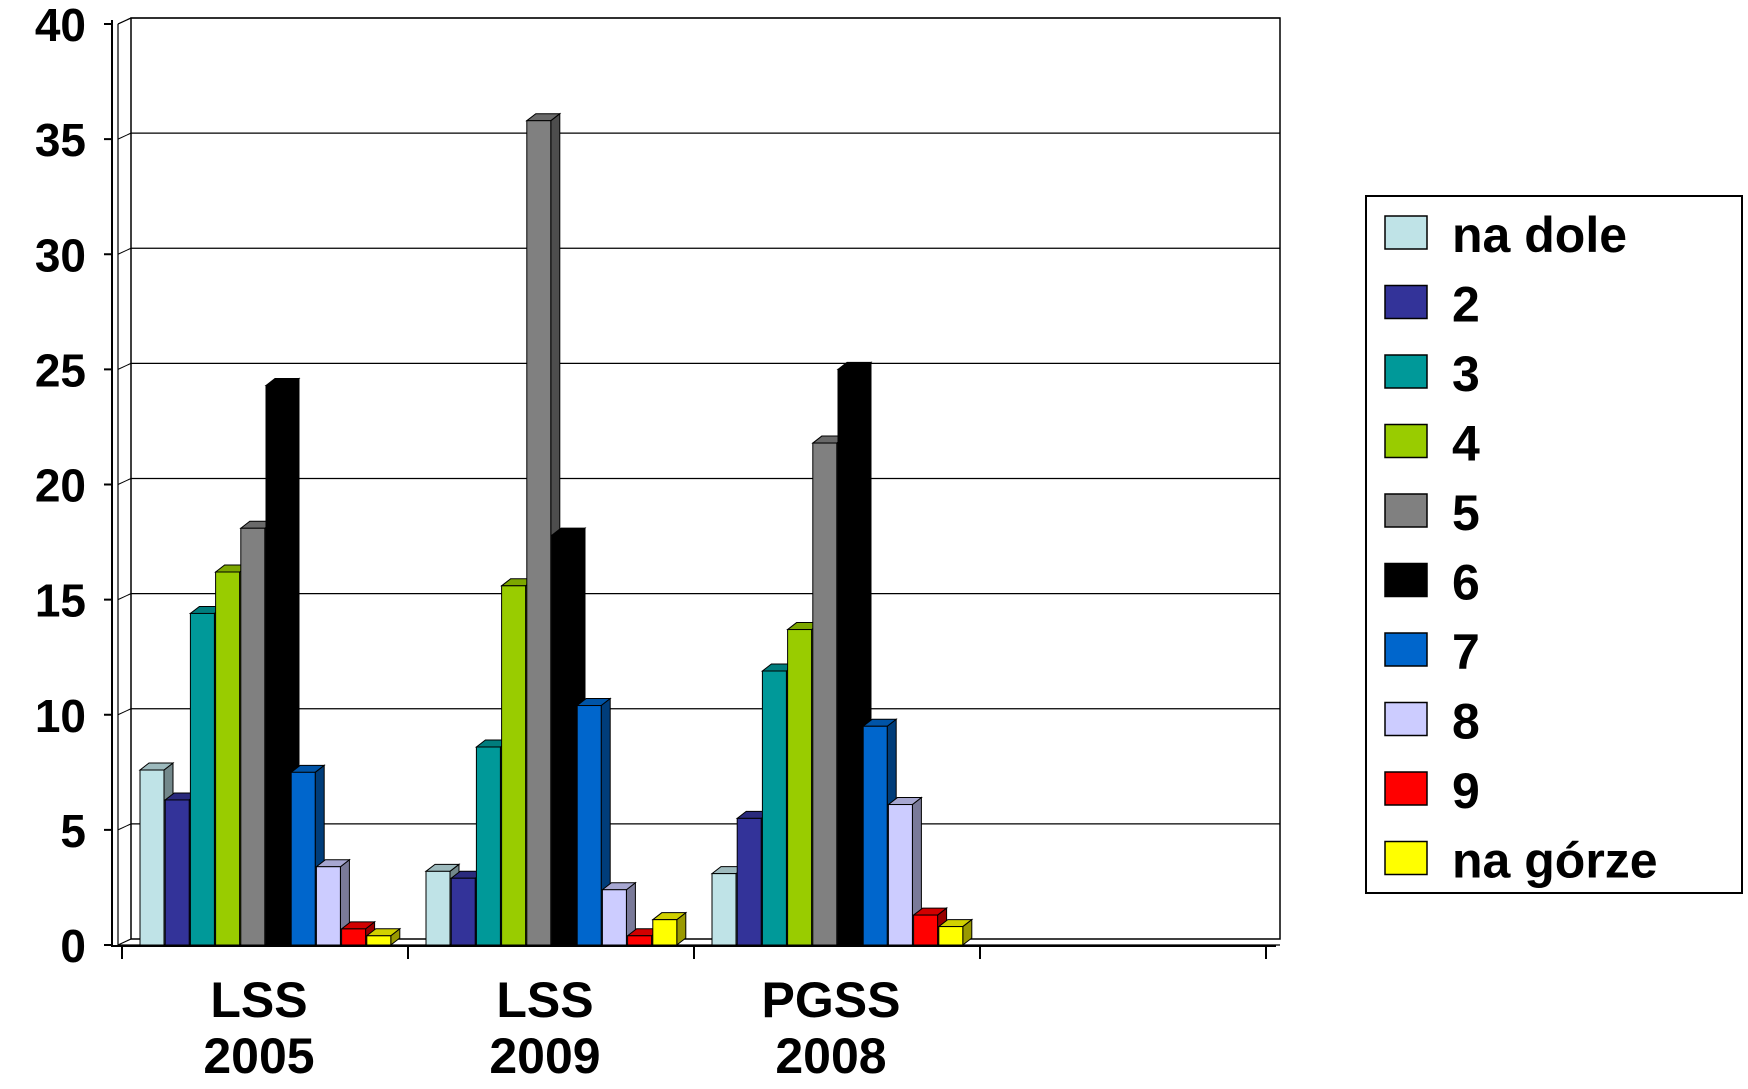 This screenshot has height=1089, width=1748. Describe the element at coordinates (1466, 444) in the screenshot. I see `legend-label: 4` at that location.